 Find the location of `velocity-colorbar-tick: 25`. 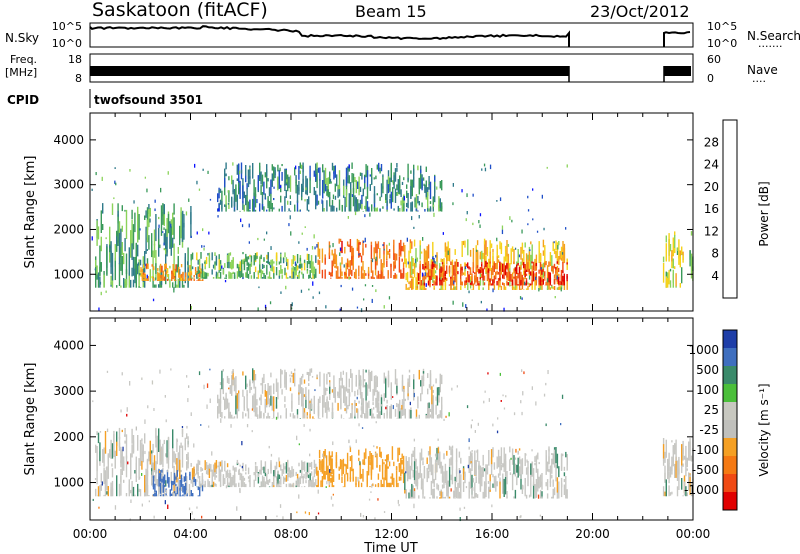

velocity-colorbar-tick: 25 is located at coordinates (711, 410).